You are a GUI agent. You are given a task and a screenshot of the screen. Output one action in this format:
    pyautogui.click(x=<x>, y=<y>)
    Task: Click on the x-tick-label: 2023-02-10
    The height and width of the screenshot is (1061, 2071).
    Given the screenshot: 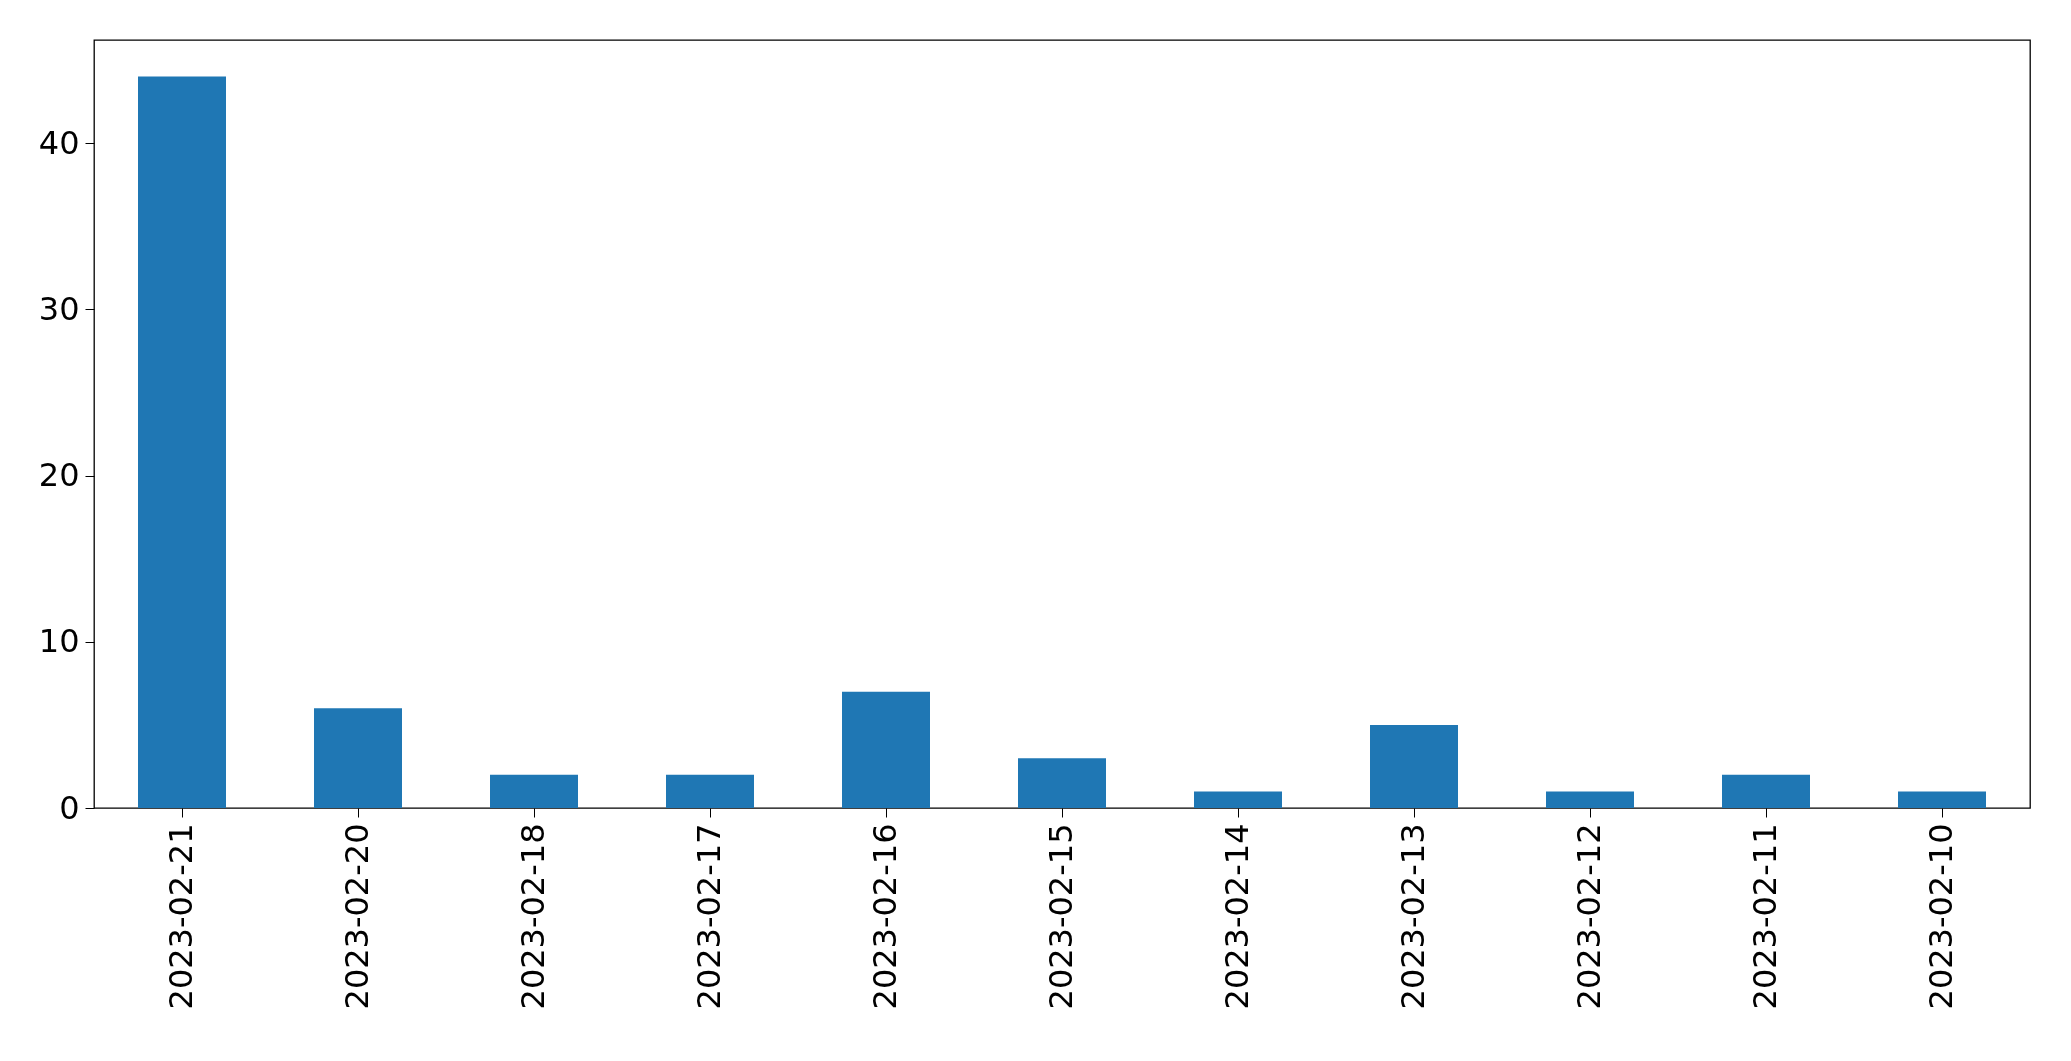 What is the action you would take?
    pyautogui.click(x=1941, y=916)
    